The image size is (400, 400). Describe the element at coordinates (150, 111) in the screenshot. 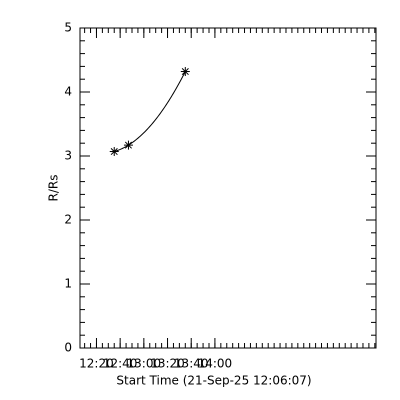

I see `fit-curve` at that location.